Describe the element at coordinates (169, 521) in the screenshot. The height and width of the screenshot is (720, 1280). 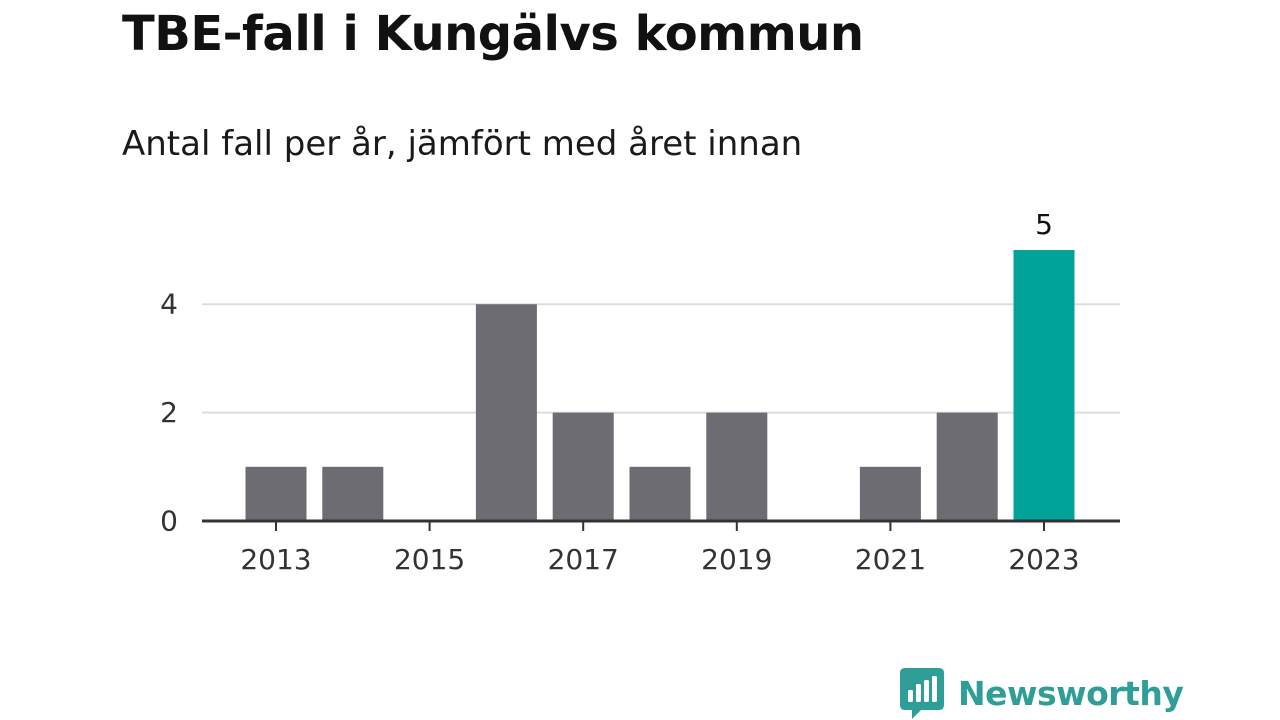
I see `y-tick-label: 0` at that location.